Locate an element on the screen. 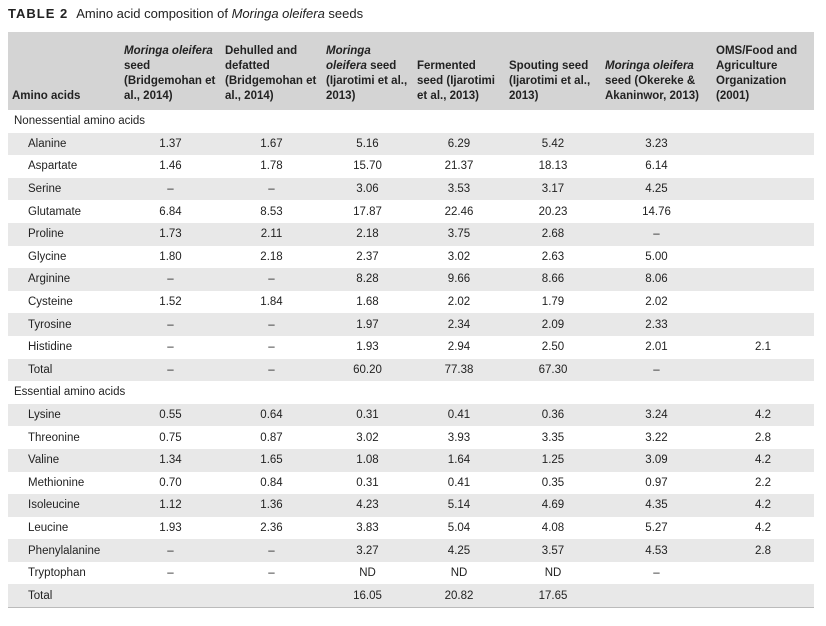 Image resolution: width=826 pixels, height=626 pixels. table-row: Tyrosine – –1.97 2.34 2.09 2.33 is located at coordinates (411, 324).